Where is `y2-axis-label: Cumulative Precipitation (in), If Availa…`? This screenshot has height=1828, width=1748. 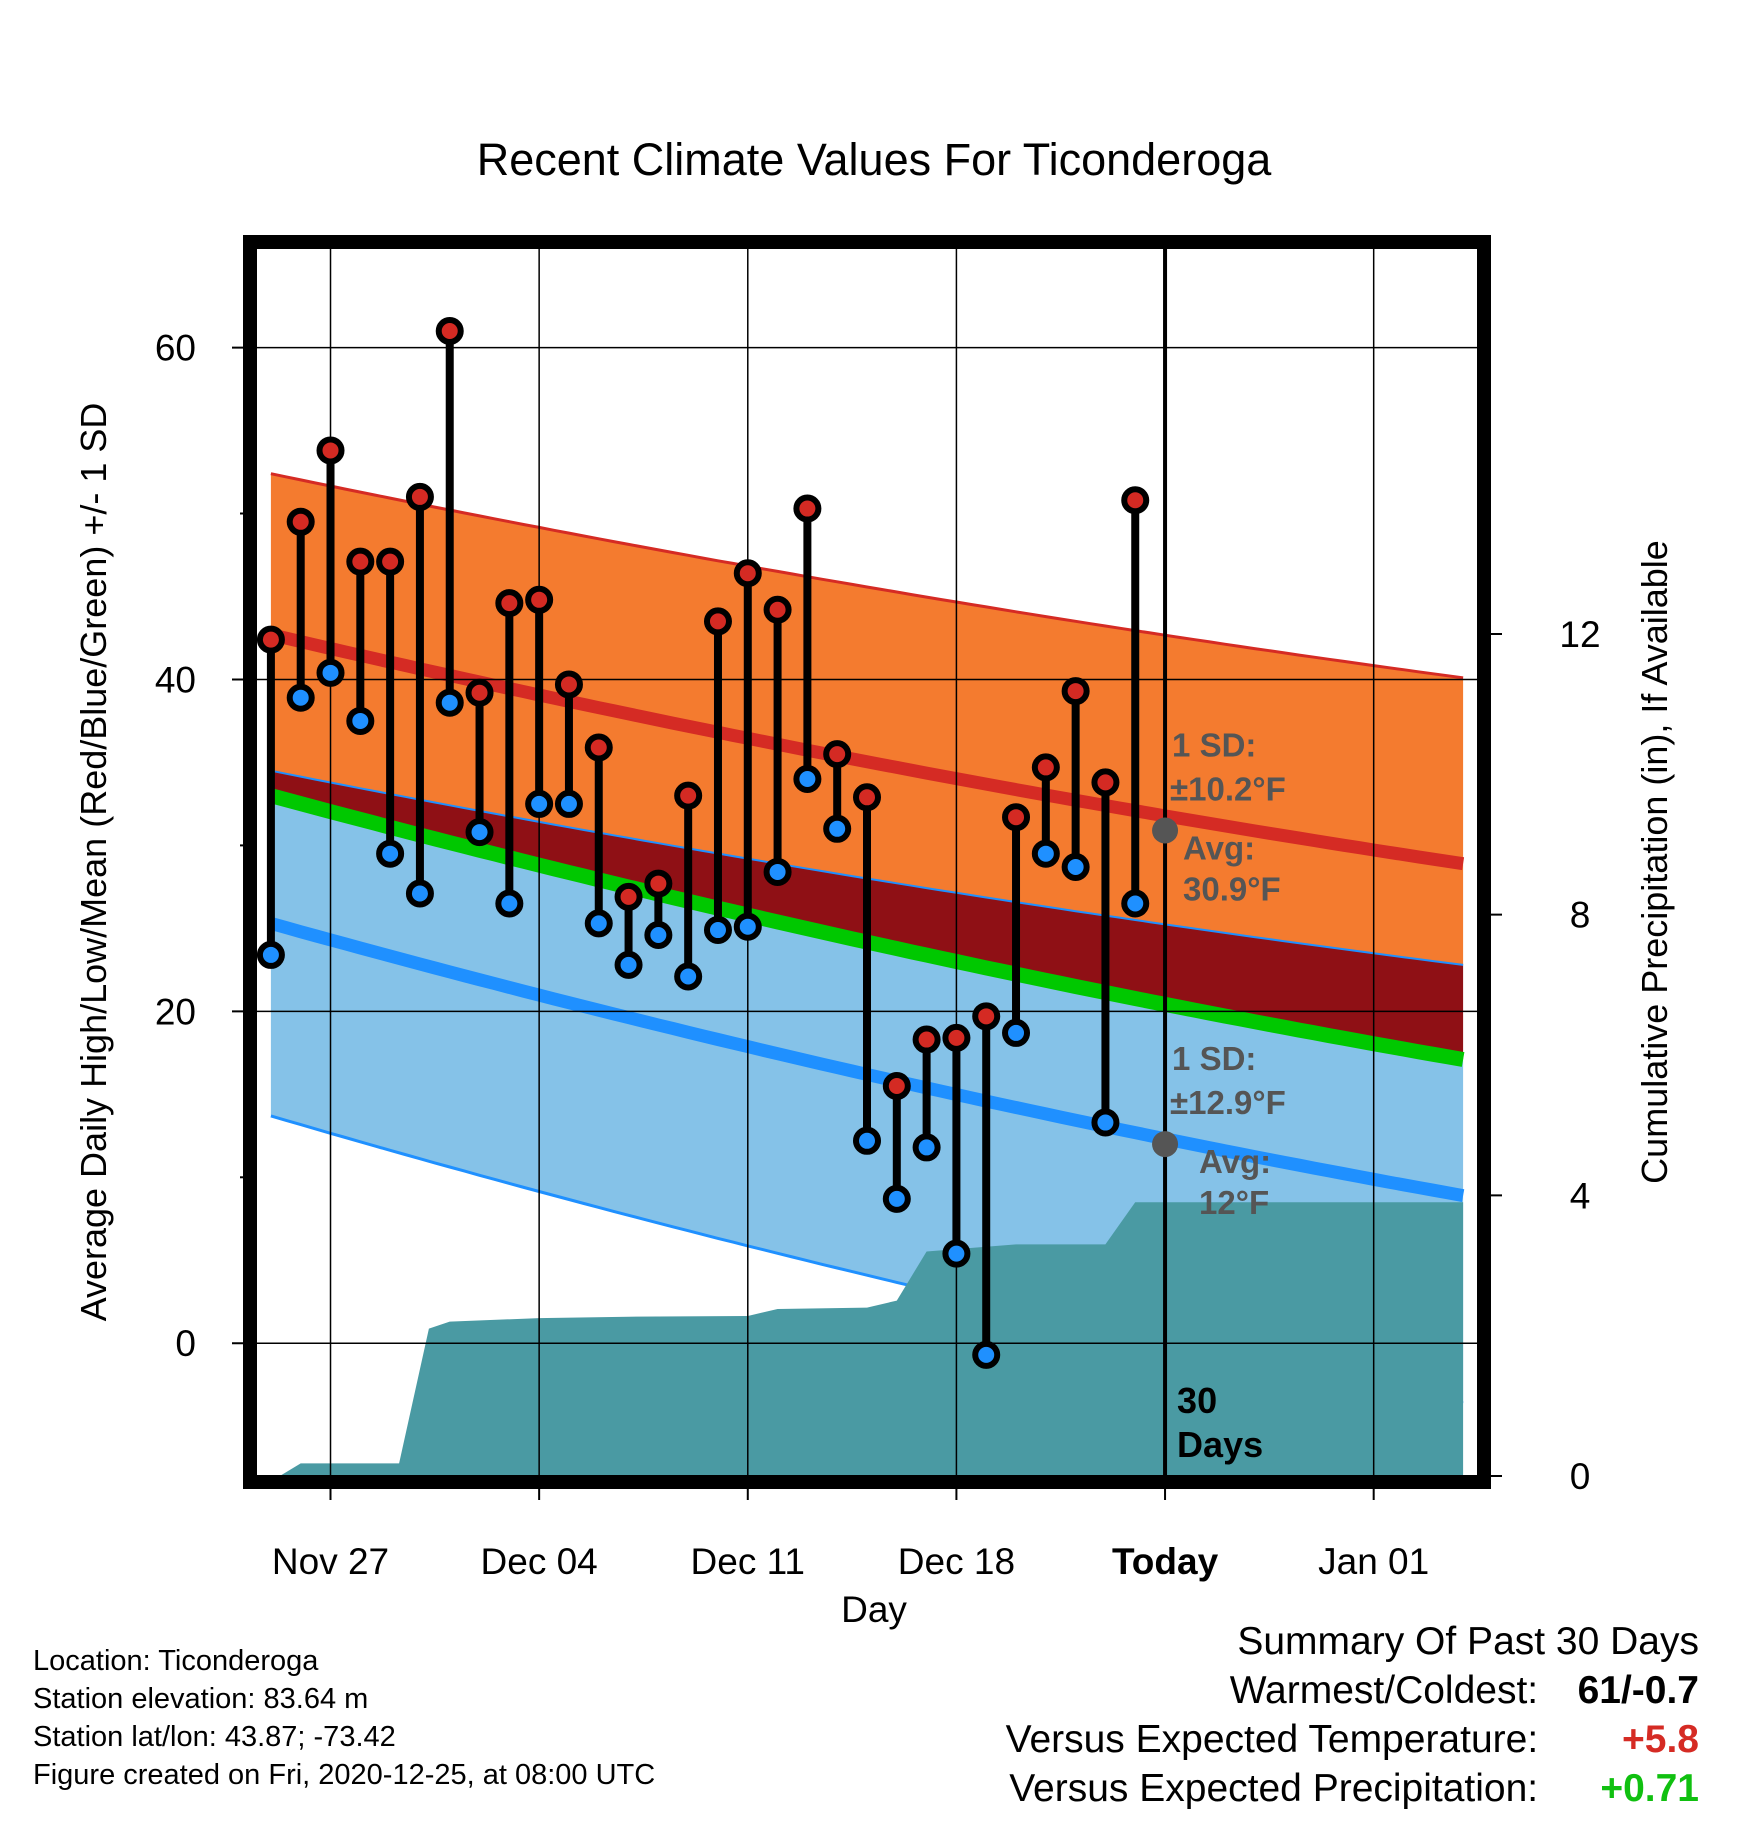
y2-axis-label: Cumulative Precipitation (in), If Availa… is located at coordinates (1654, 862).